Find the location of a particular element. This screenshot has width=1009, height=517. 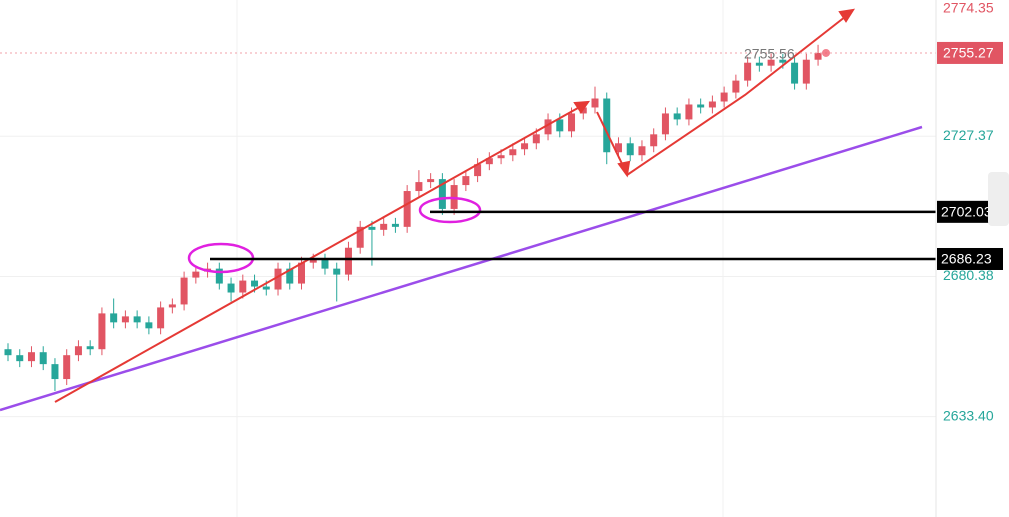

scroll-handle is located at coordinates (998, 199).